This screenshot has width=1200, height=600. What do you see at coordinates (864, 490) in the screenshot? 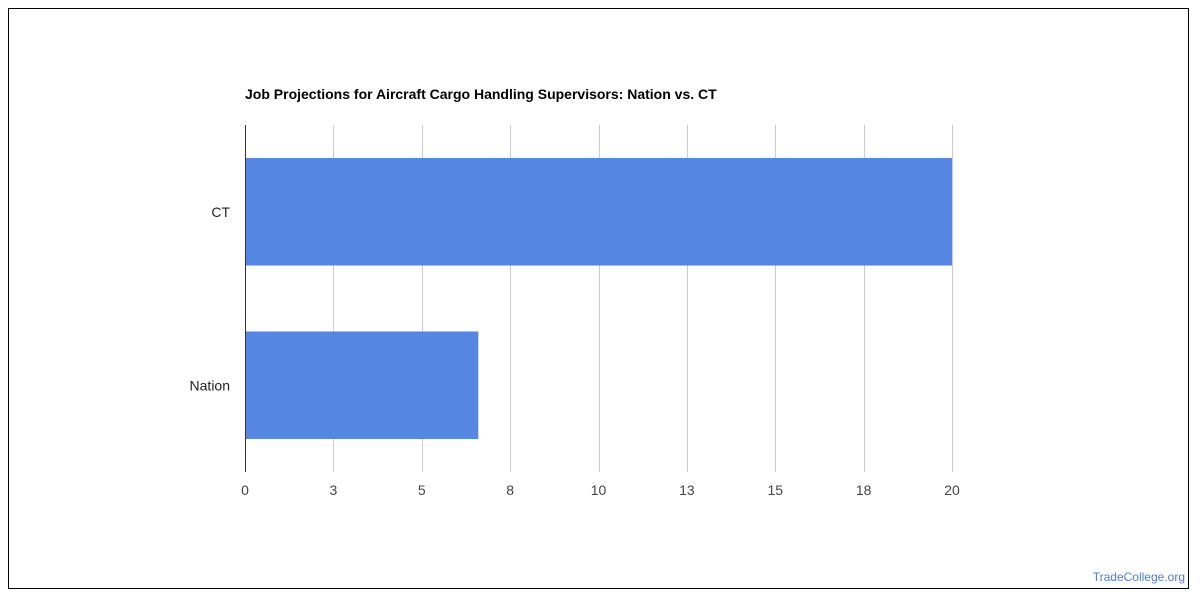
I see `x-tick-label: 18` at bounding box center [864, 490].